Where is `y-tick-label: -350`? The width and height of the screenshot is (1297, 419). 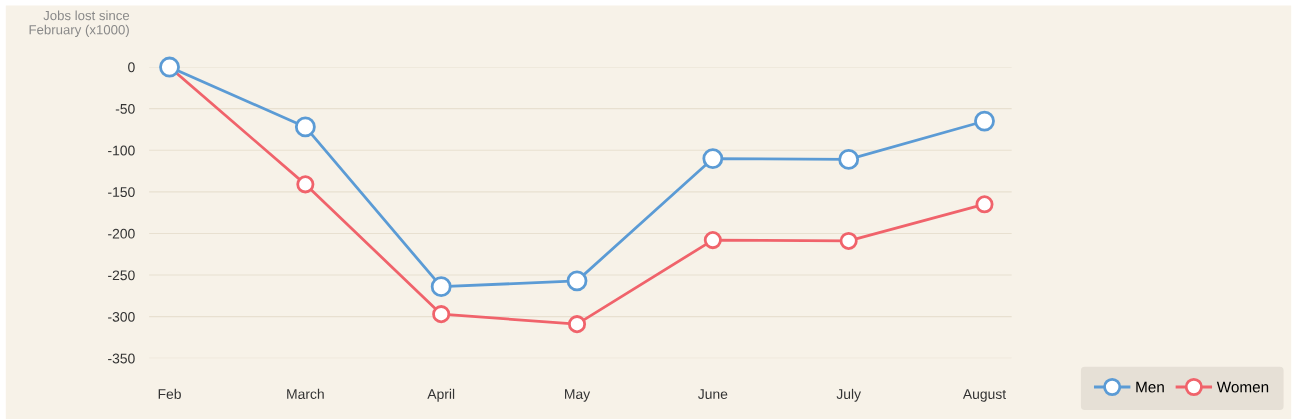 y-tick-label: -350 is located at coordinates (121, 358).